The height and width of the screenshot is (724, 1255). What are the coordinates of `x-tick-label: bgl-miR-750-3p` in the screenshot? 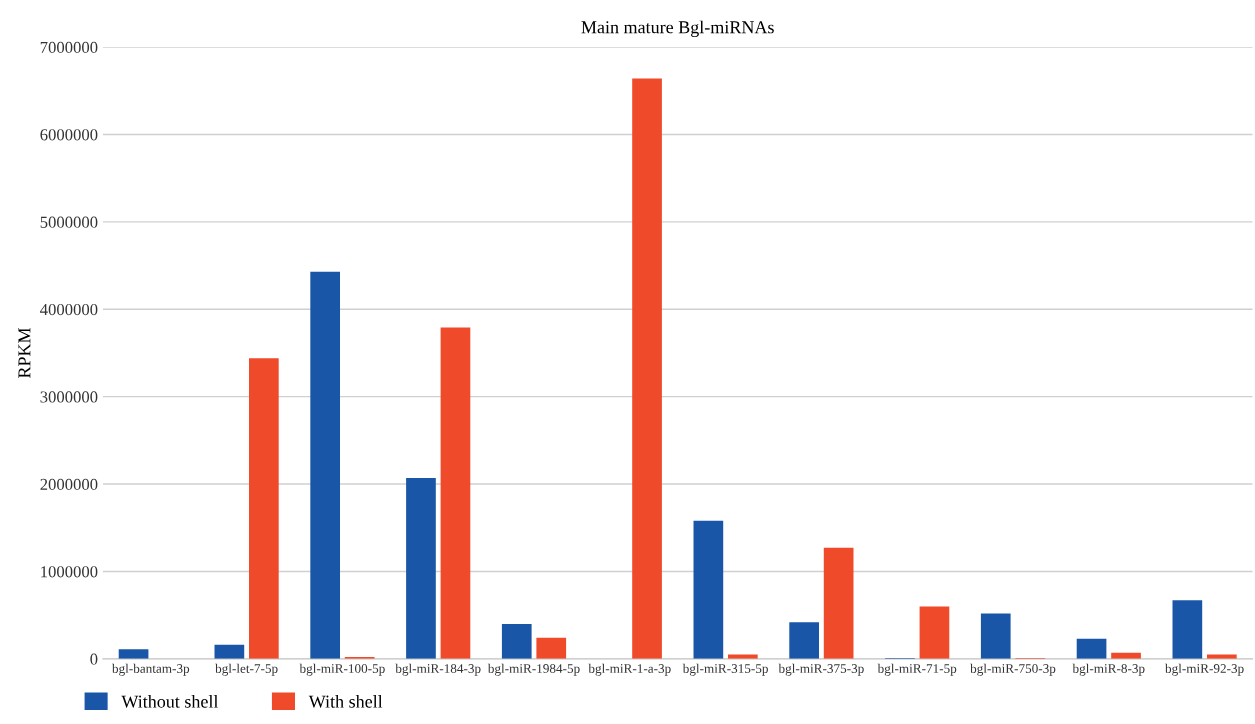 It's located at (1013, 669).